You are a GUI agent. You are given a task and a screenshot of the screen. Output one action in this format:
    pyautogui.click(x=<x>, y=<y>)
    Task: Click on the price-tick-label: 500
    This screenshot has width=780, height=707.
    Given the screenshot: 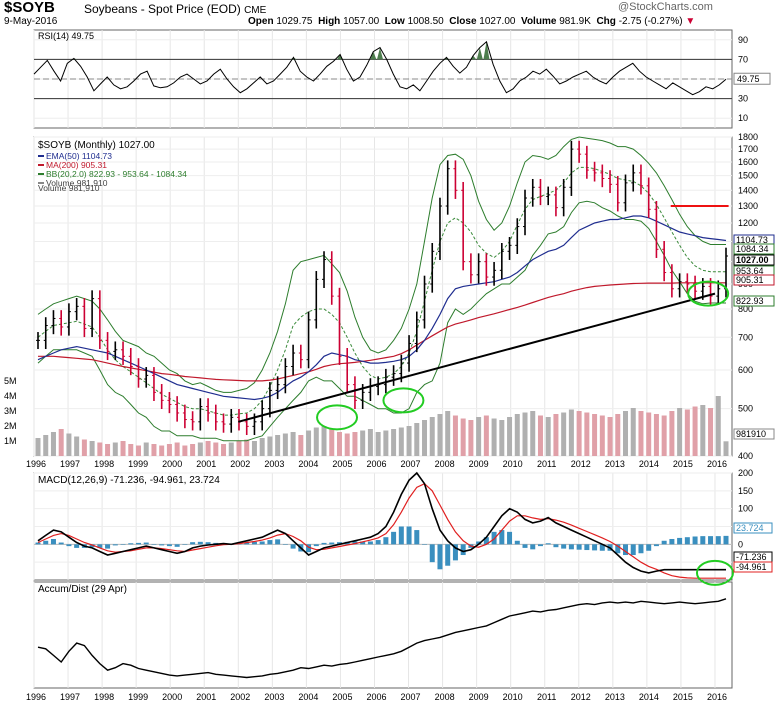 What is the action you would take?
    pyautogui.click(x=745, y=409)
    